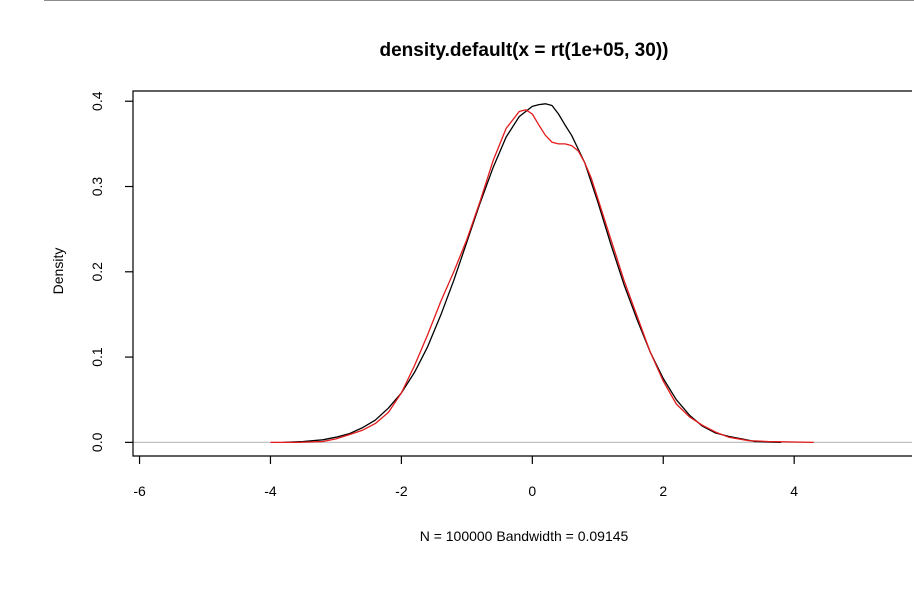 The image size is (914, 590). What do you see at coordinates (465, 477) in the screenshot?
I see `x-axis: -6 -4 -2 0 2 4` at bounding box center [465, 477].